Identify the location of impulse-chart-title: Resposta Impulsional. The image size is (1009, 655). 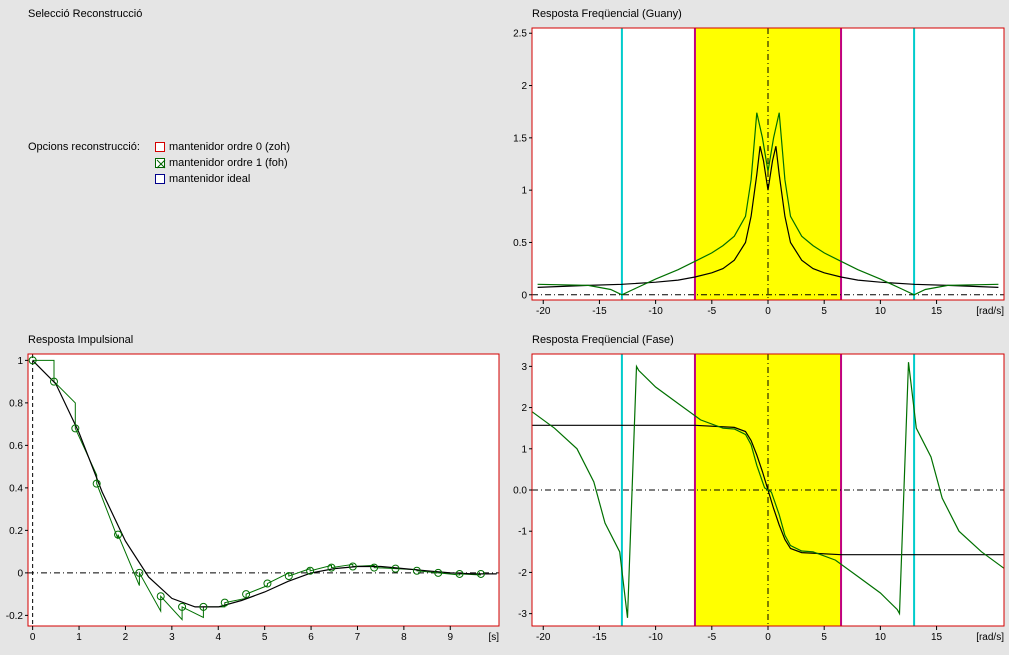
(81, 340).